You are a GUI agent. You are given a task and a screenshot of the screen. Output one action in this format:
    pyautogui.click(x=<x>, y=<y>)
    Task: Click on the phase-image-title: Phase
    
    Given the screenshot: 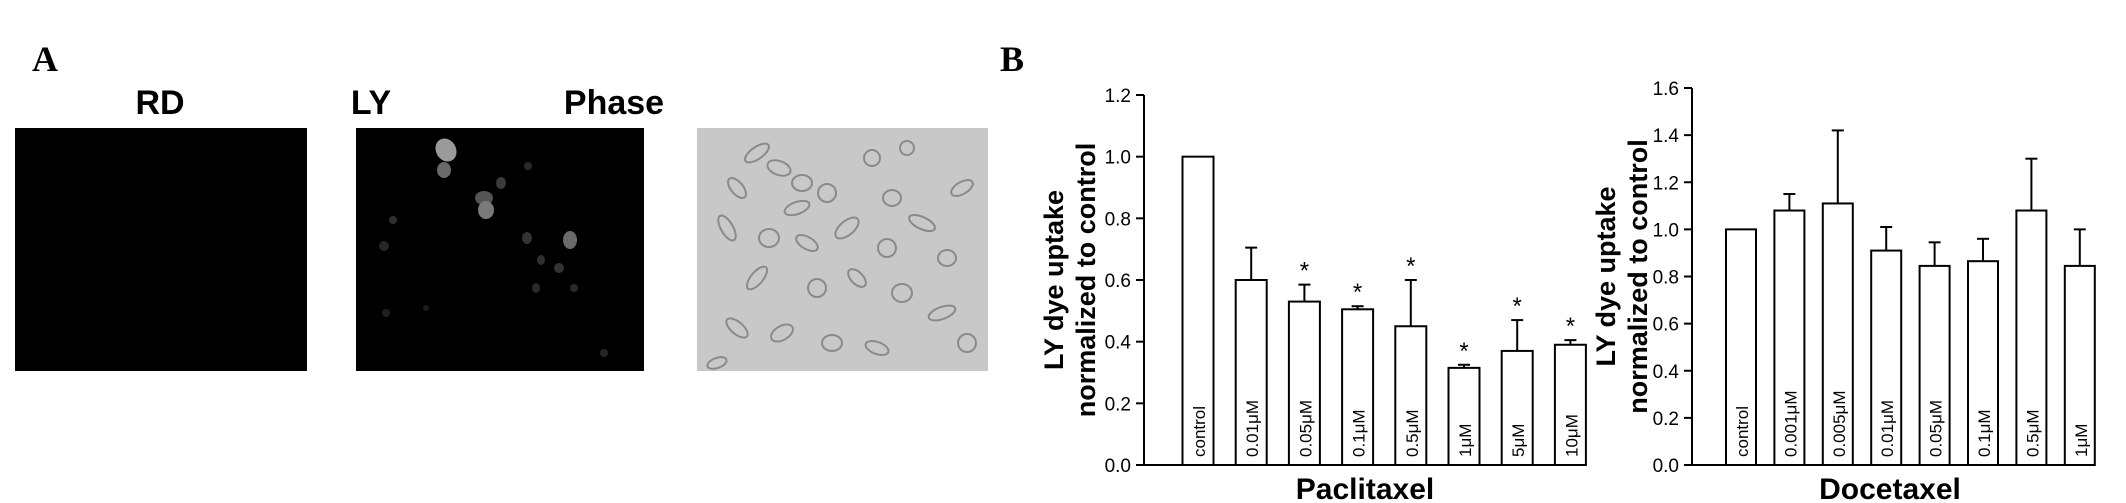 What is the action you would take?
    pyautogui.click(x=614, y=103)
    